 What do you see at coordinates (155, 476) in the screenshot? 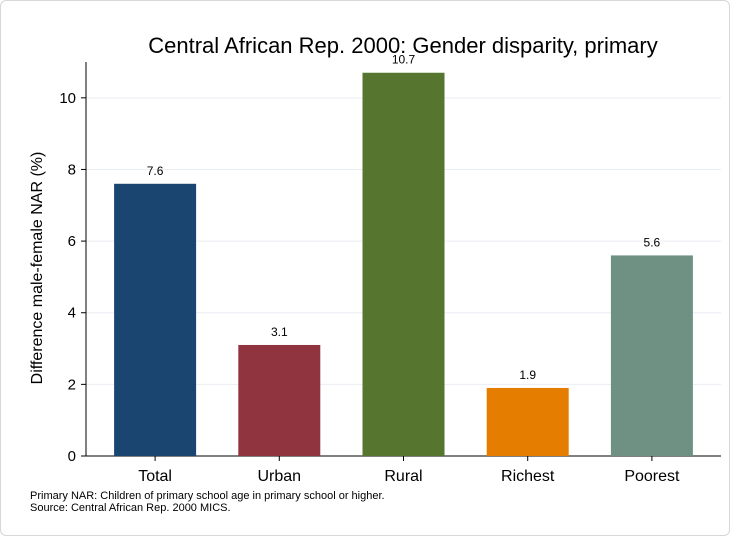
I see `x-tick-label-total: Total` at bounding box center [155, 476].